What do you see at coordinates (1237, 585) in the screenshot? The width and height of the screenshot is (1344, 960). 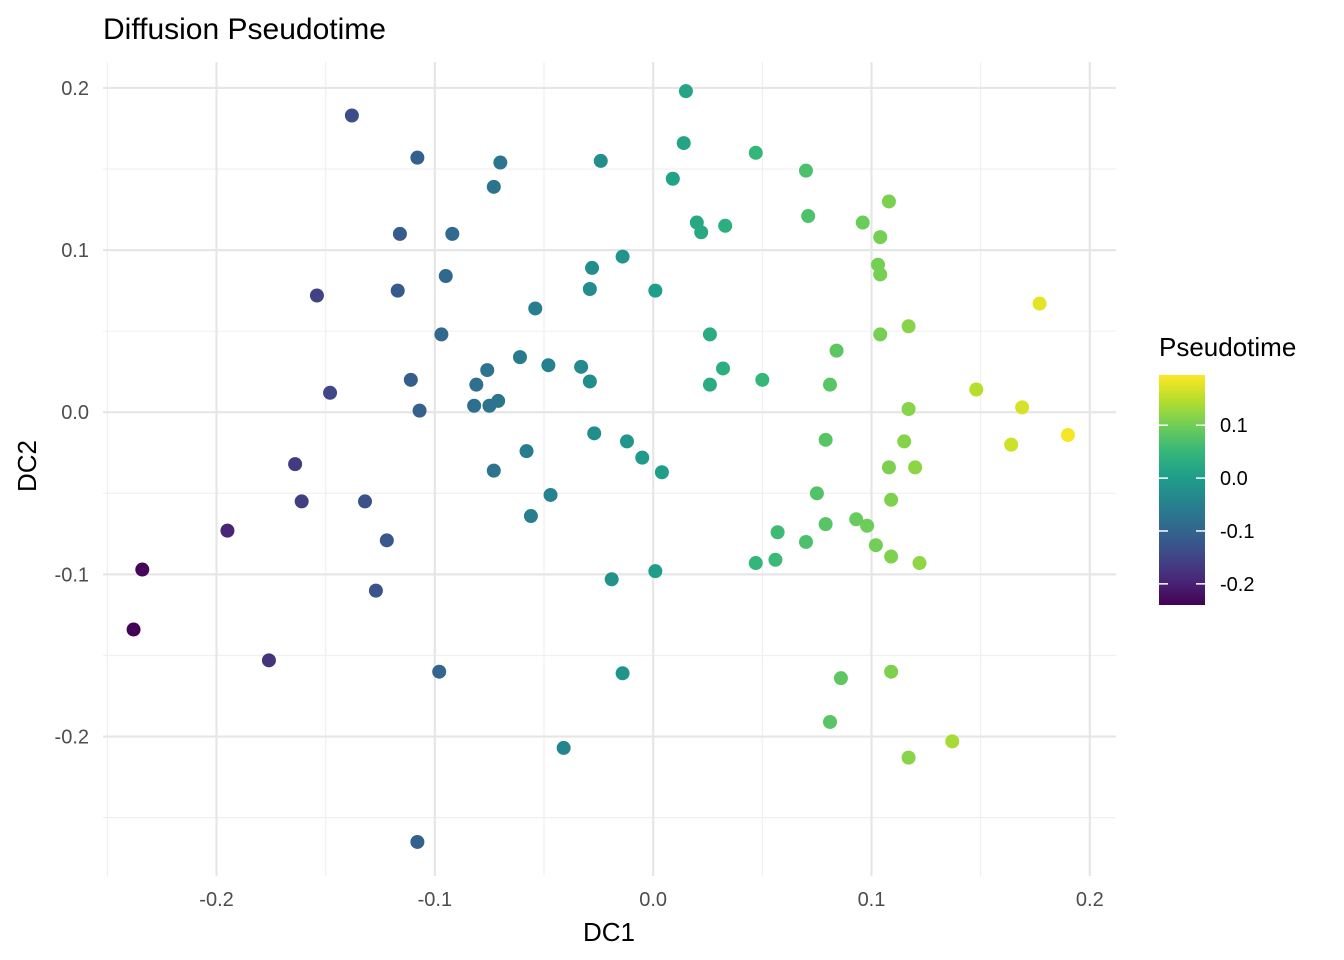 I see `legend-tick-label: -0.2` at bounding box center [1237, 585].